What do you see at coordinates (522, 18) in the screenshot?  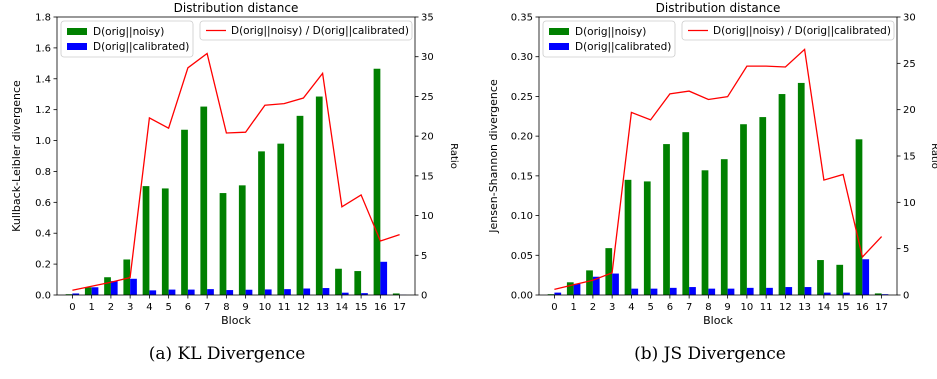 I see `y-tick-label: 0.35` at bounding box center [522, 18].